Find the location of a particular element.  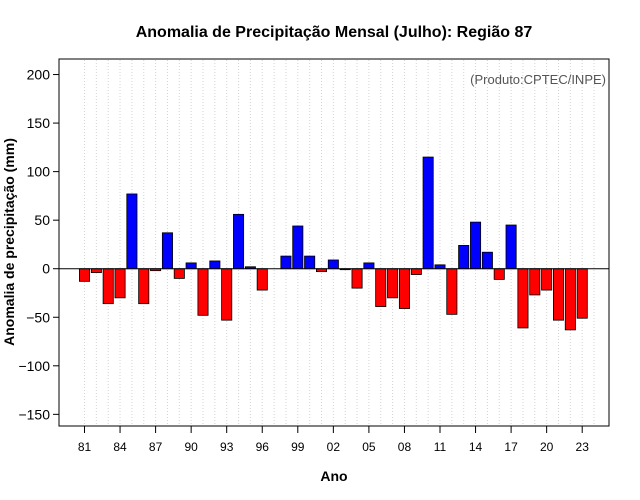

bar-1983 is located at coordinates (108, 286).